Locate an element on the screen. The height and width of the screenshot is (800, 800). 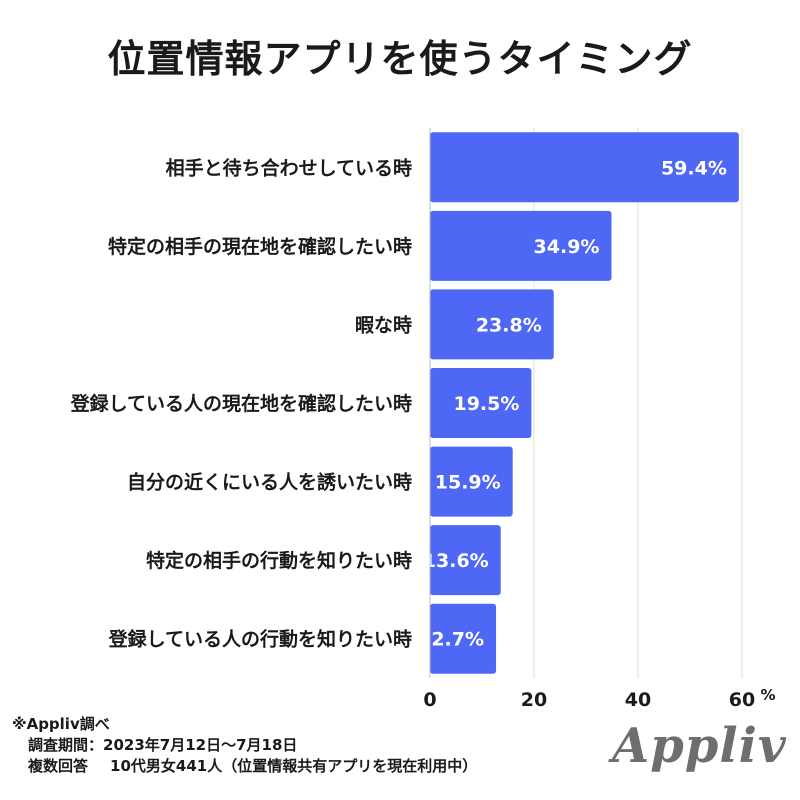
bar-value-label-5: 15.9% is located at coordinates (468, 483).